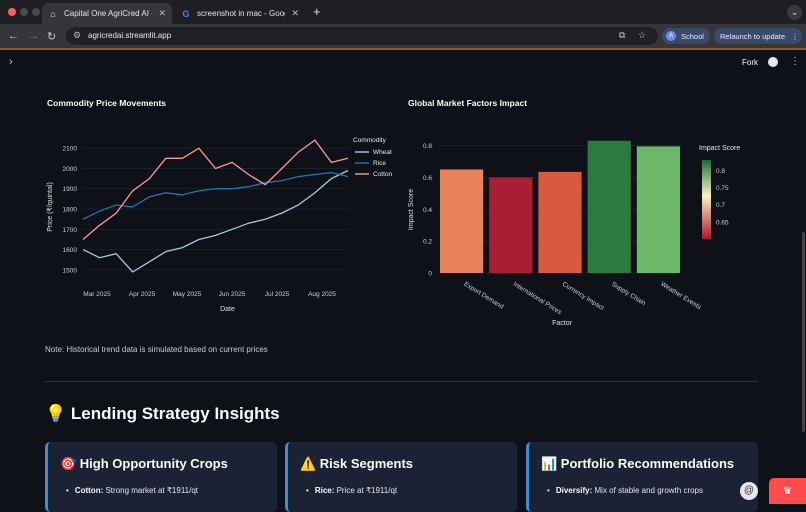 The height and width of the screenshot is (512, 806). What do you see at coordinates (401, 381) in the screenshot?
I see `section-divider` at bounding box center [401, 381].